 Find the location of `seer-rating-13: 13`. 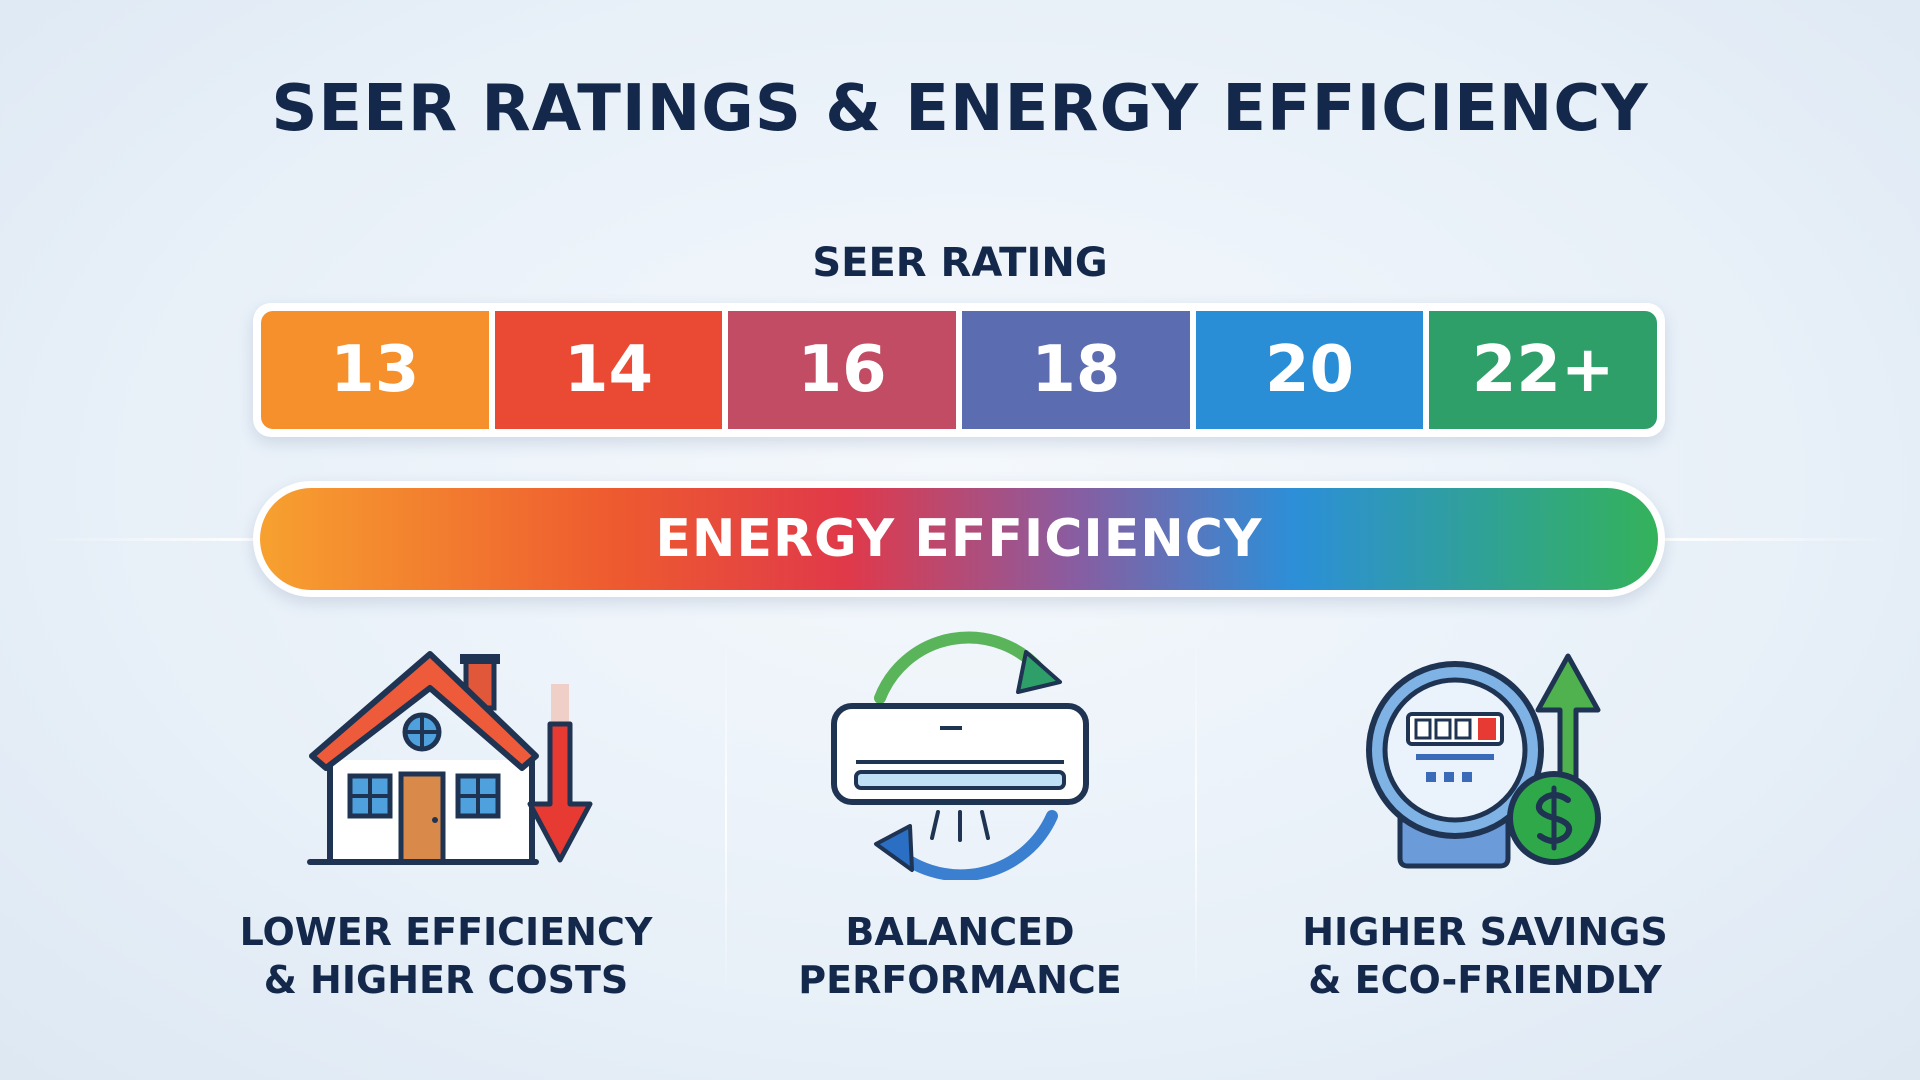

seer-rating-13: 13 is located at coordinates (375, 370).